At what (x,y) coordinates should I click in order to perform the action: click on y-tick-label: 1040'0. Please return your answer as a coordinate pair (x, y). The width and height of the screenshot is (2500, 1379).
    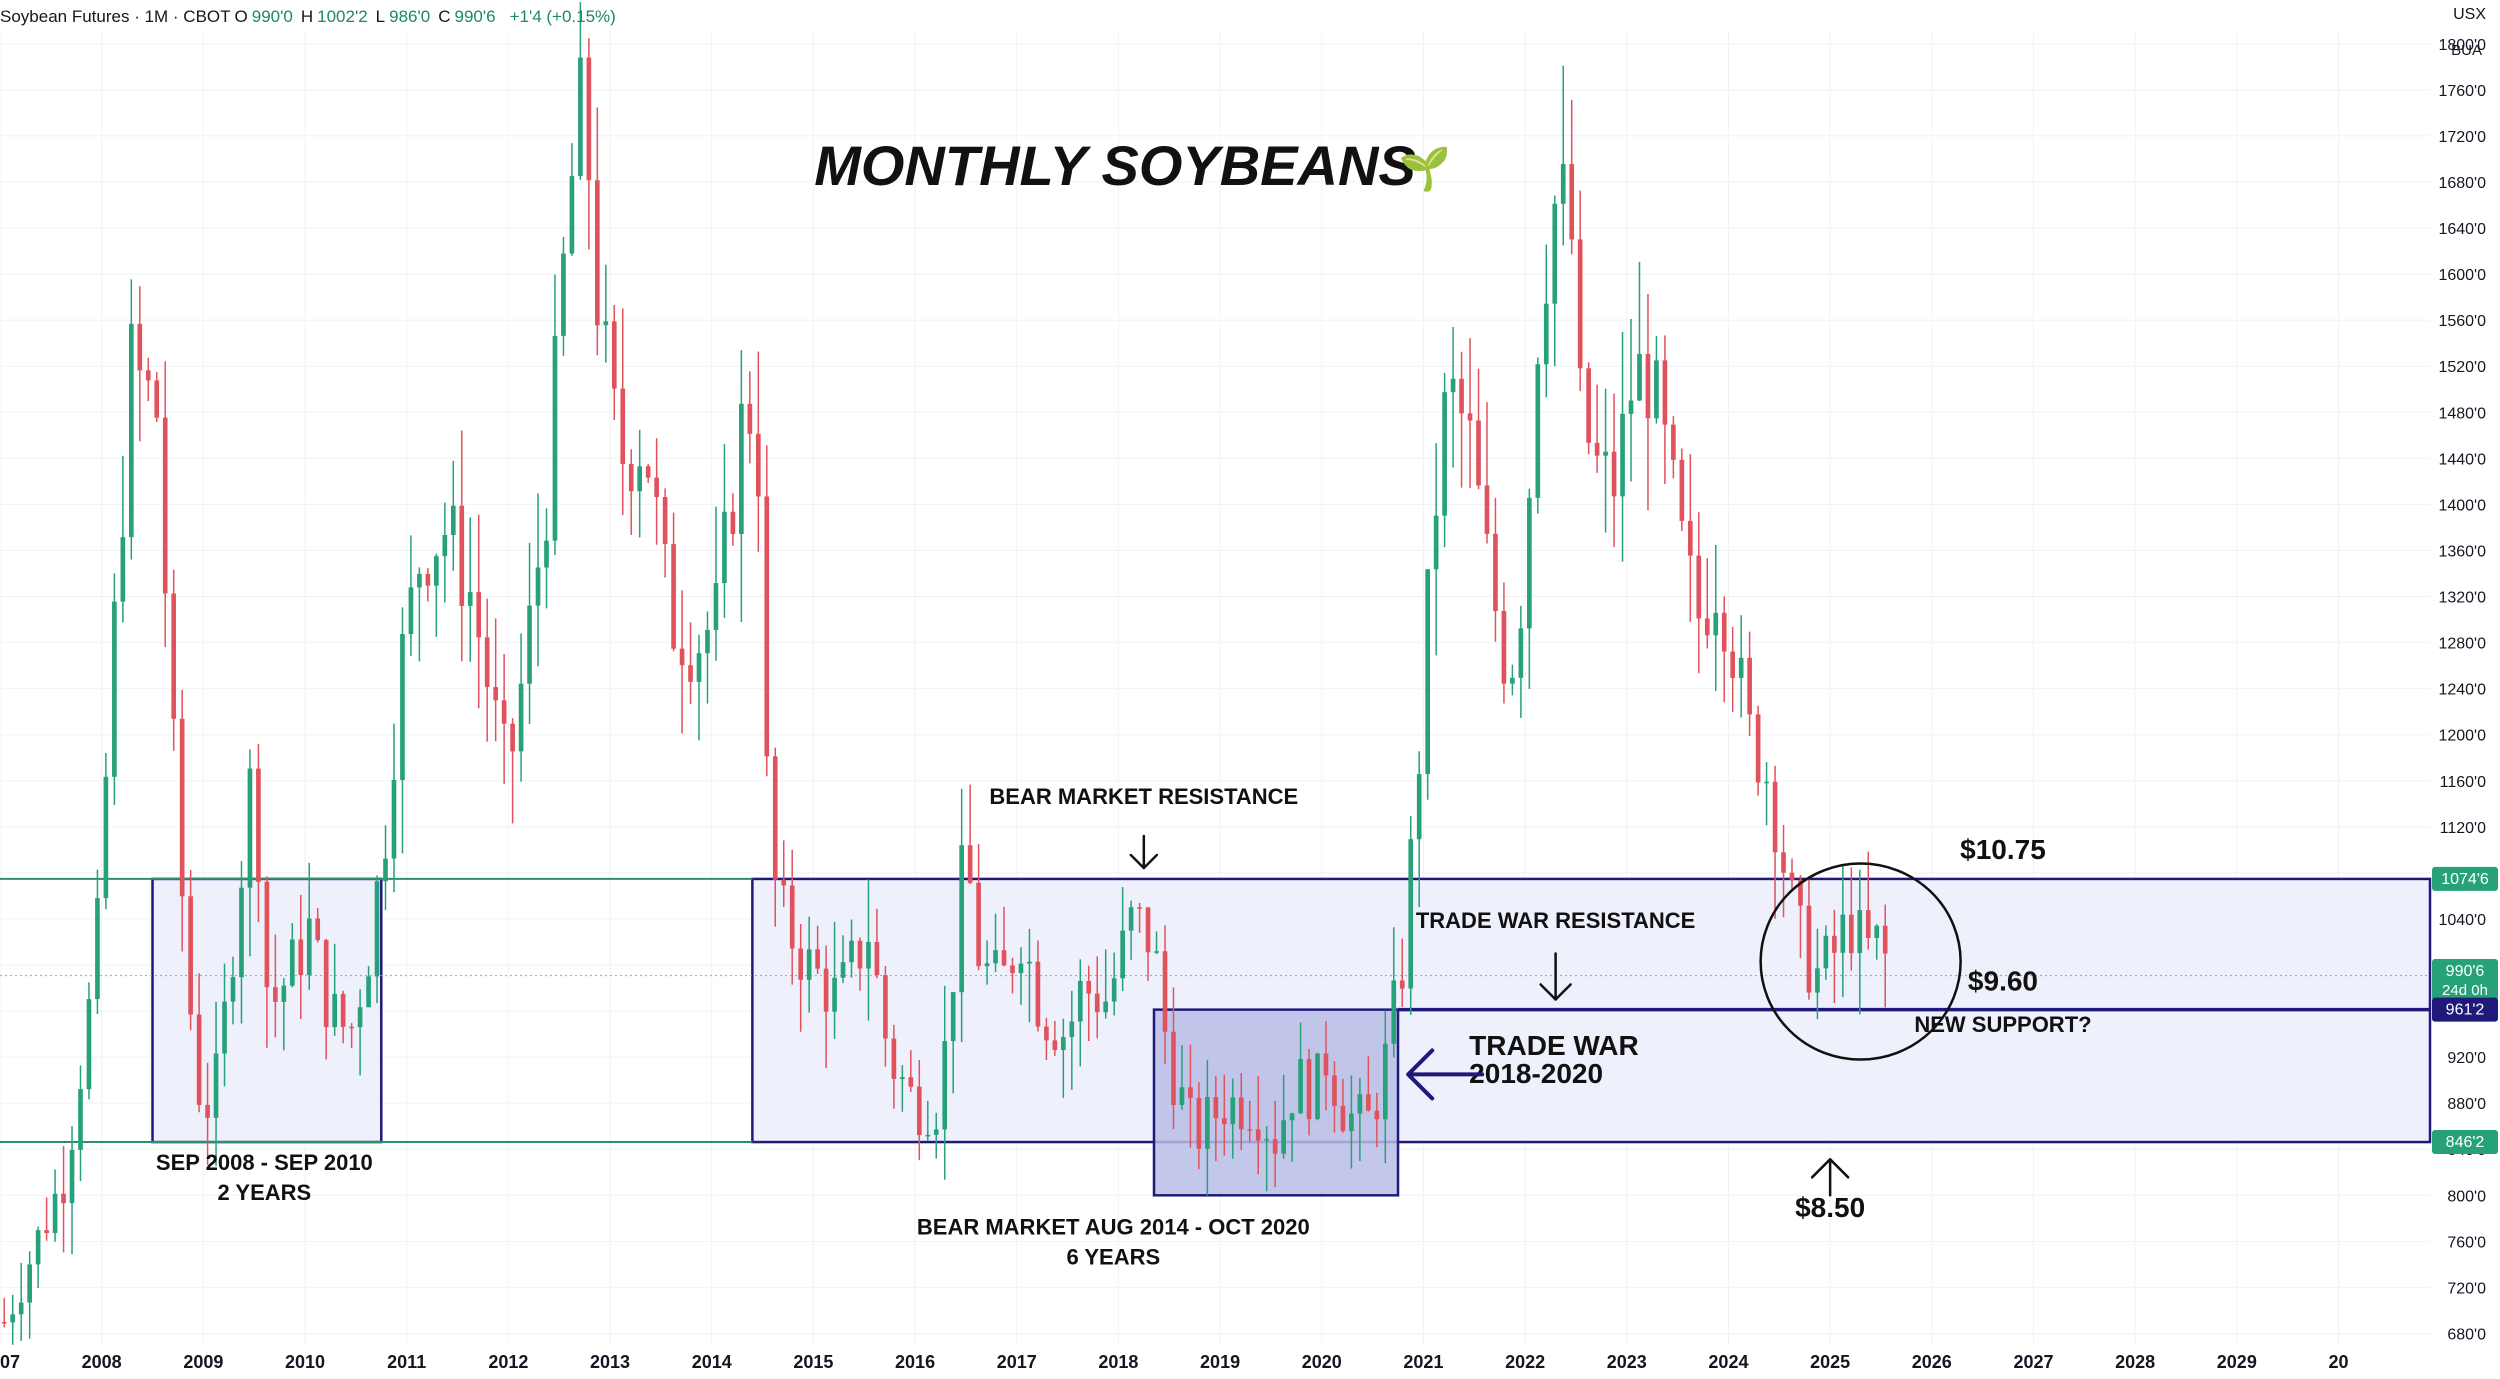
    Looking at the image, I should click on (2462, 920).